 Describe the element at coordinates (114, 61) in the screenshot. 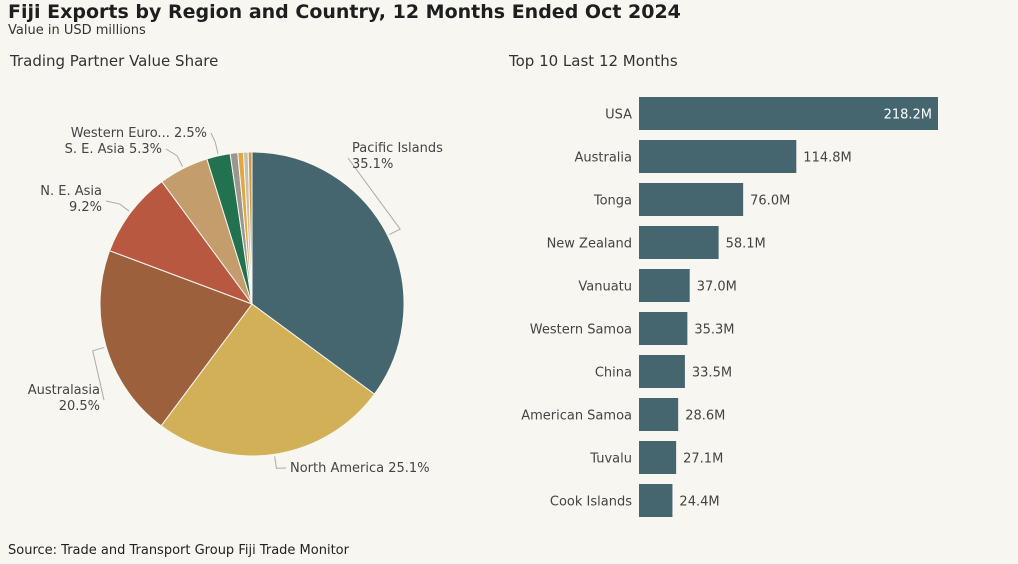

I see `pie-chart-title: Trading Partner Value Share` at that location.